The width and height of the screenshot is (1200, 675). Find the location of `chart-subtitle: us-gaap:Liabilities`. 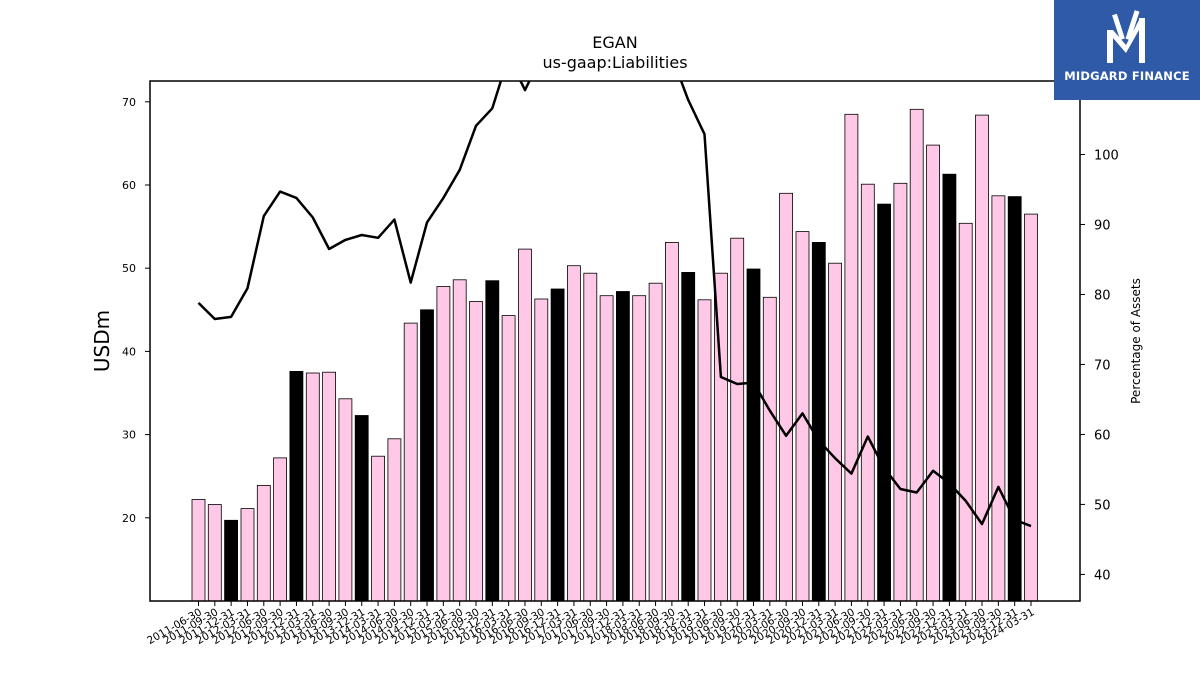

chart-subtitle: us-gaap:Liabilities is located at coordinates (614, 62).